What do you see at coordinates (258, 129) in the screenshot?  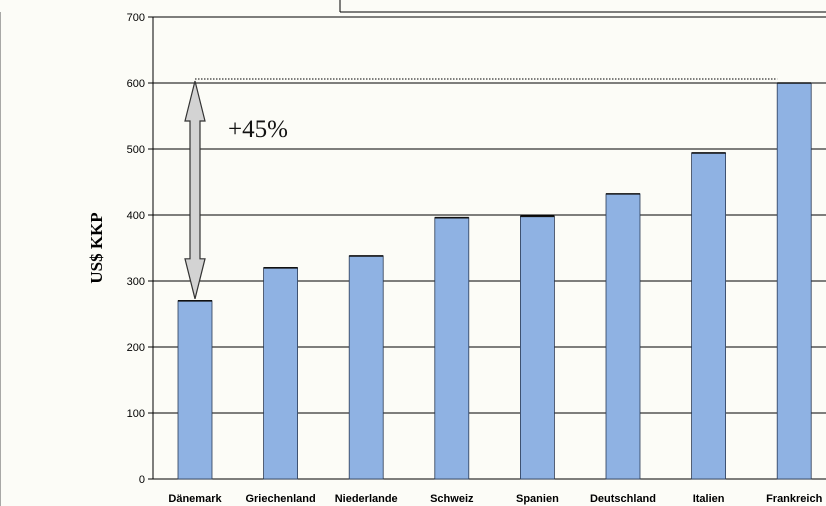 I see `percent-difference-label: +45%` at bounding box center [258, 129].